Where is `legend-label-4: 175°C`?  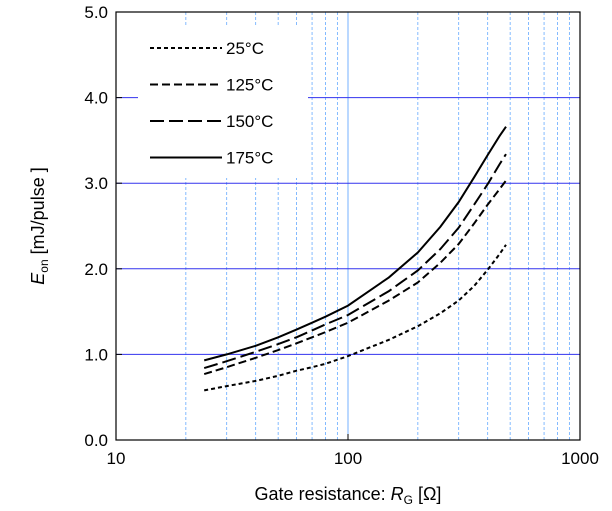
legend-label-4: 175°C is located at coordinates (249, 158).